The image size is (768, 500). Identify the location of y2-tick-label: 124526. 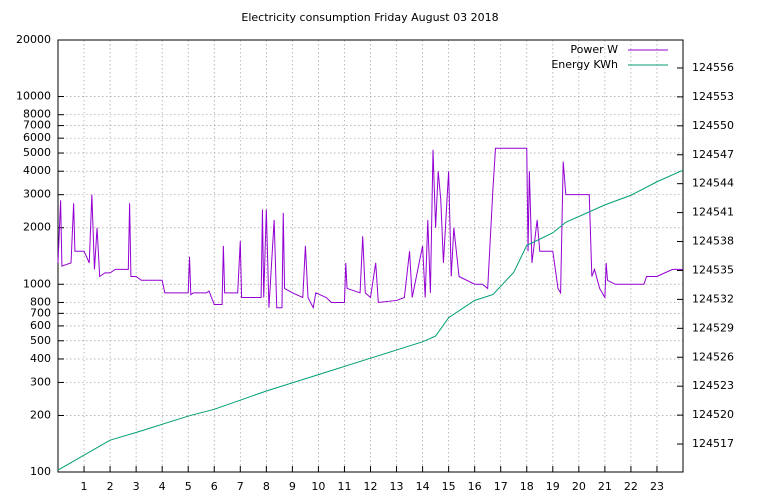
(713, 356).